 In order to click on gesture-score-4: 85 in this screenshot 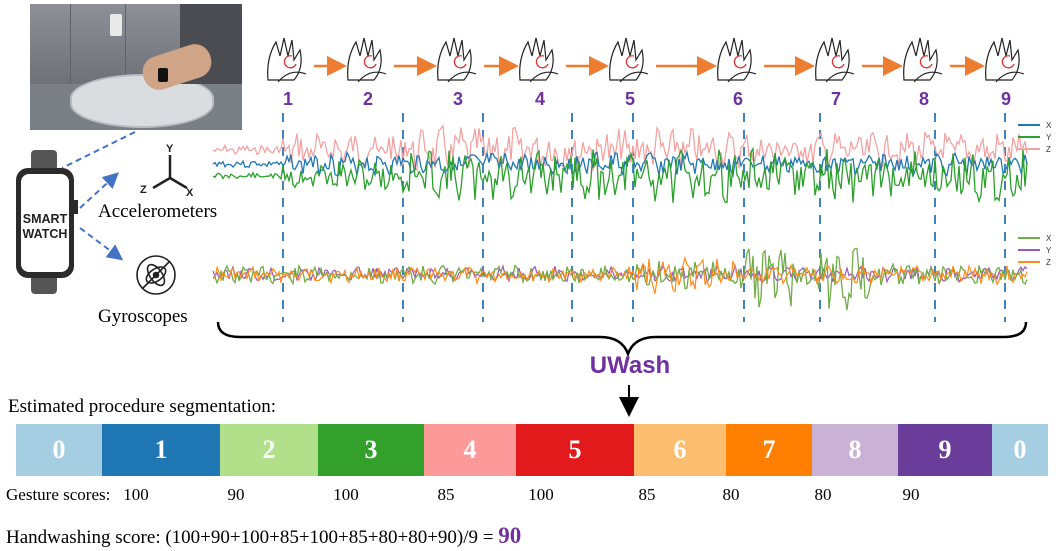, I will do `click(446, 494)`.